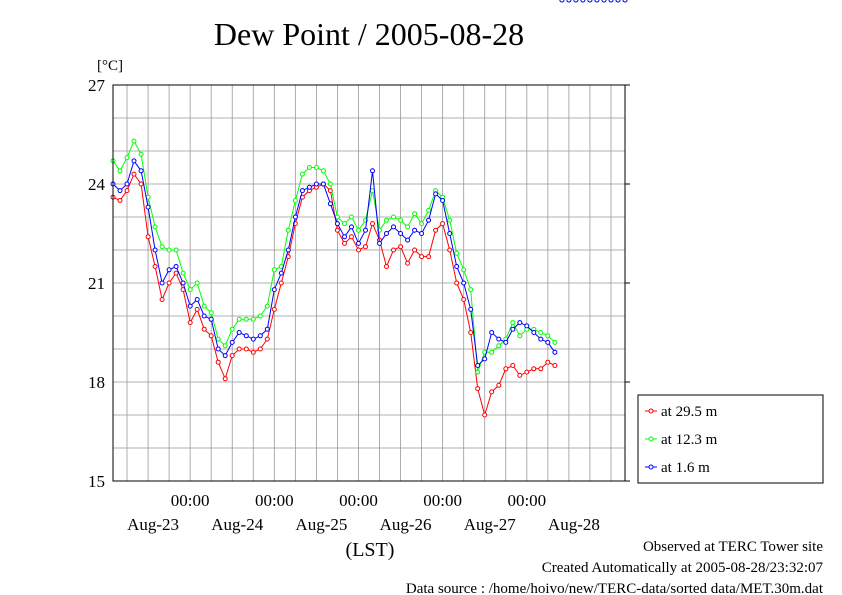 Image resolution: width=842 pixels, height=595 pixels. What do you see at coordinates (110, 66) in the screenshot?
I see `y-axis-unit: [°C]` at bounding box center [110, 66].